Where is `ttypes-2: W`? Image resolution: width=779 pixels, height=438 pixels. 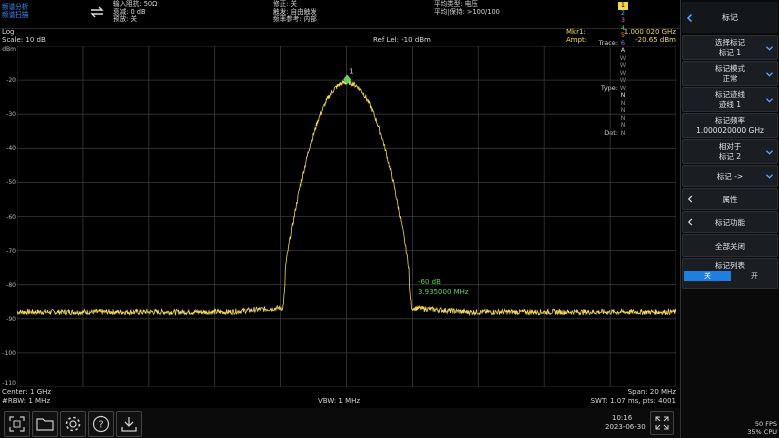
ttypes-2: W is located at coordinates (623, 57).